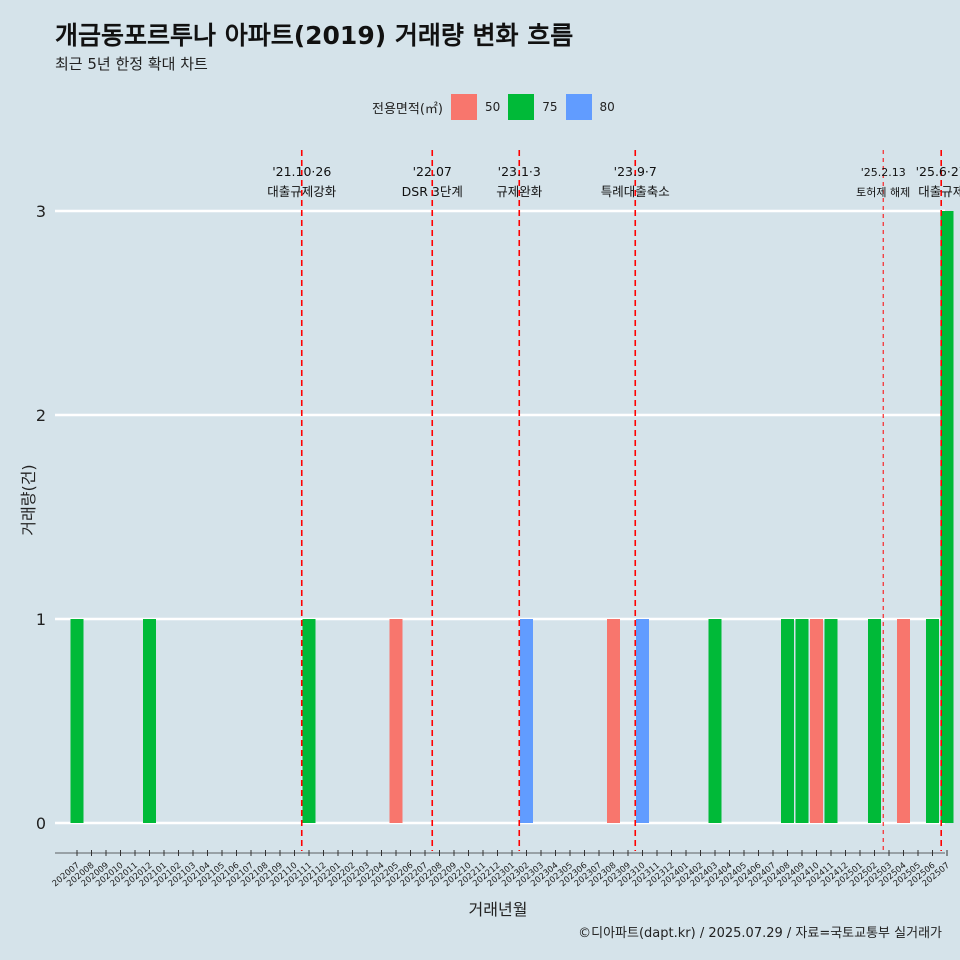 This screenshot has height=960, width=960. I want to click on y-axis-title: 거래량(건), so click(28, 499).